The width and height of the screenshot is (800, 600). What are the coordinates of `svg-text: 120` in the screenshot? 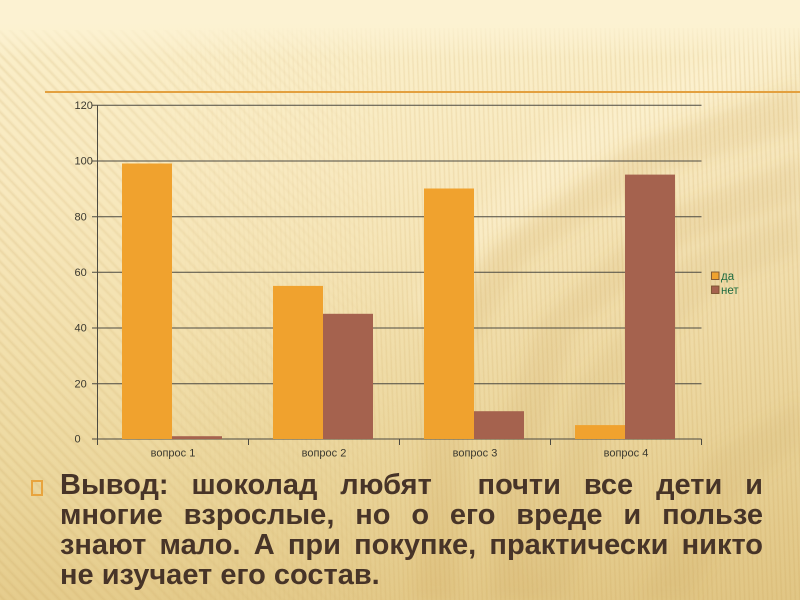 It's located at (84, 106).